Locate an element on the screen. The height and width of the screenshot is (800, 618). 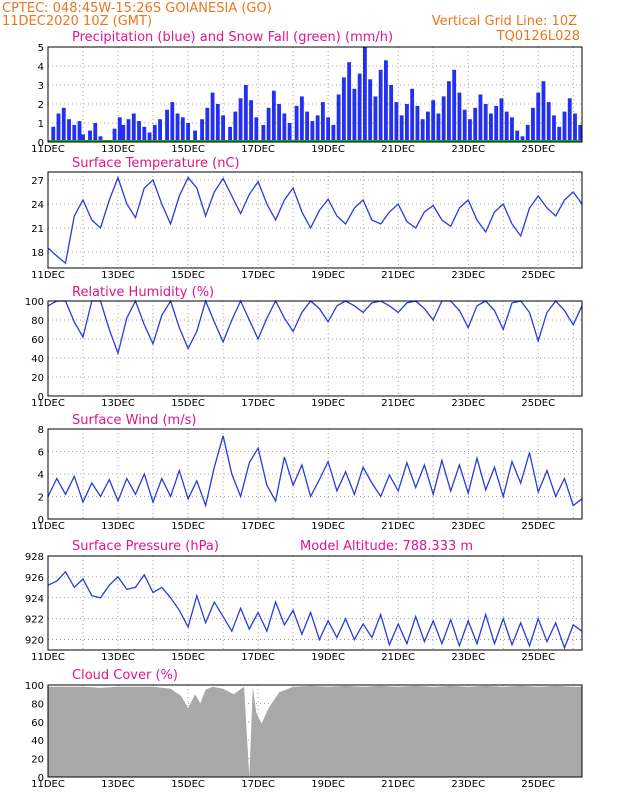
panel-title: Surface Pressure (hPa) is located at coordinates (145, 546).